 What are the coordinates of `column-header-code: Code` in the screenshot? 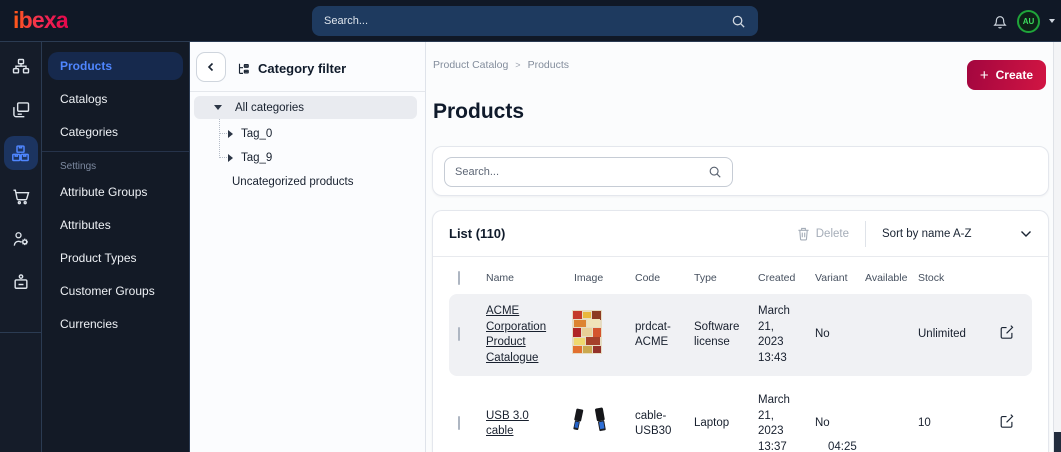 It's located at (648, 278).